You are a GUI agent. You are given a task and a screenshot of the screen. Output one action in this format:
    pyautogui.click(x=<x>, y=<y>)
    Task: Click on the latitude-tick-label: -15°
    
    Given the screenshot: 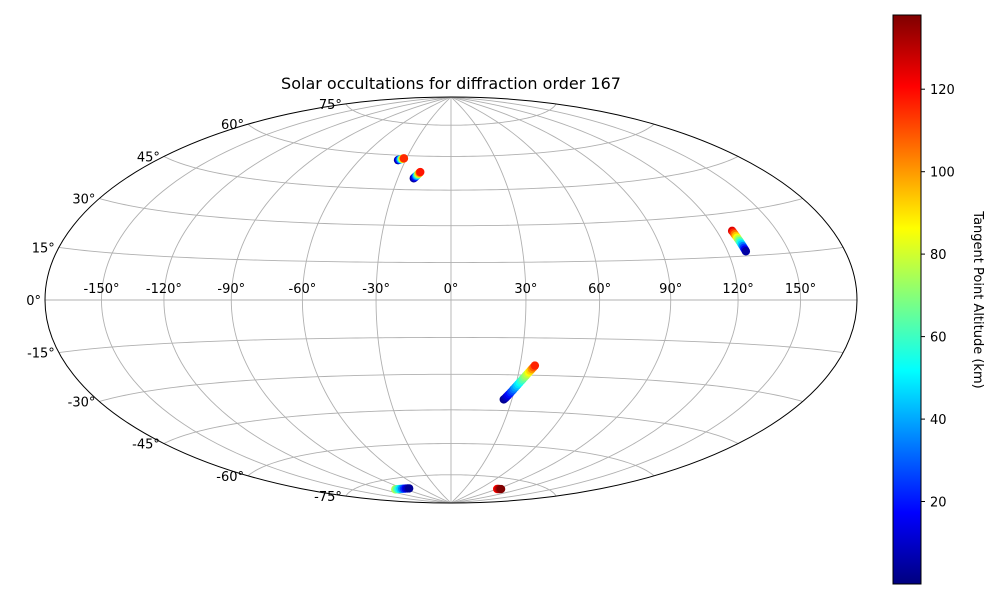 What is the action you would take?
    pyautogui.click(x=41, y=354)
    